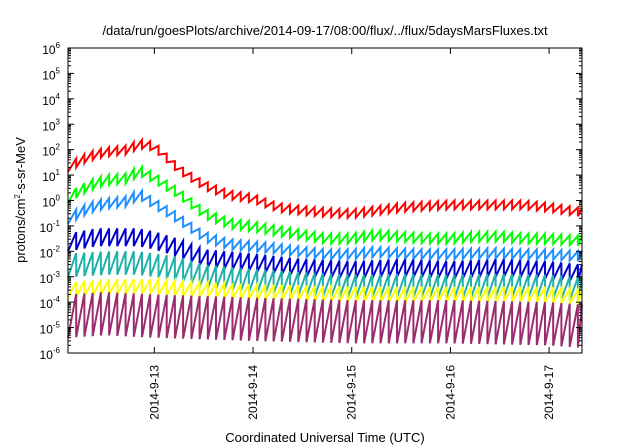 This screenshot has height=448, width=640. I want to click on y-tick-label: 10⁵, so click(51, 74).